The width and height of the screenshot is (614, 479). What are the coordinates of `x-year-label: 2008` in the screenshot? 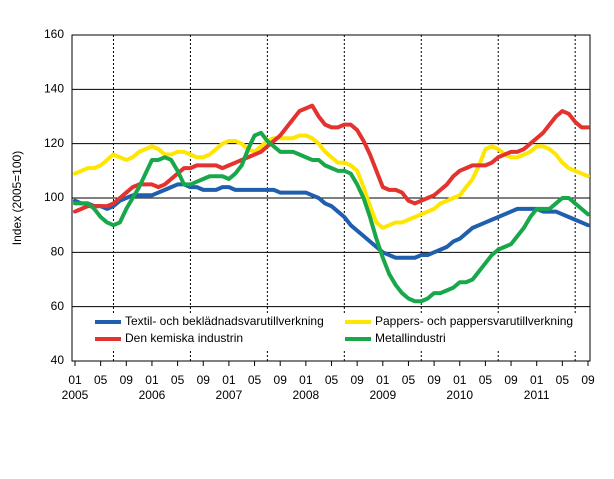 It's located at (305, 395).